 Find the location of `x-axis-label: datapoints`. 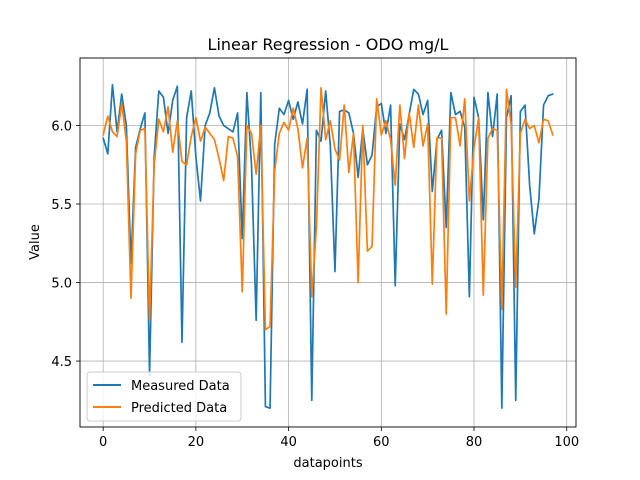

x-axis-label: datapoints is located at coordinates (327, 463).